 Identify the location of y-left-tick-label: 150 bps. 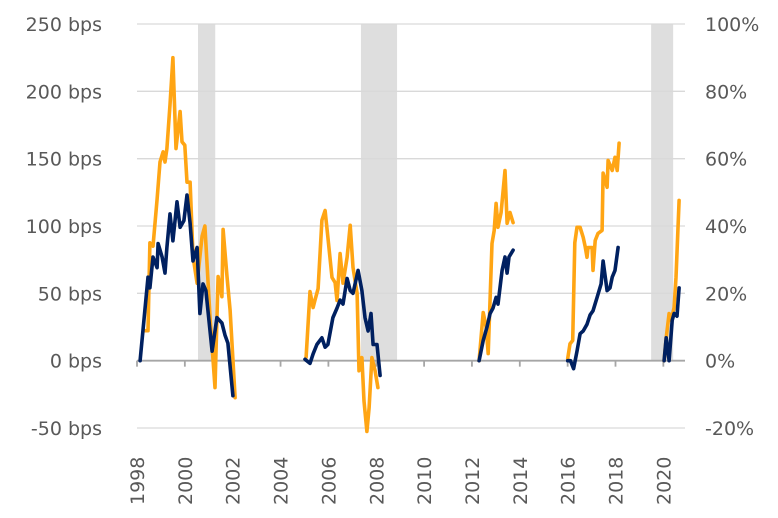
(64, 160).